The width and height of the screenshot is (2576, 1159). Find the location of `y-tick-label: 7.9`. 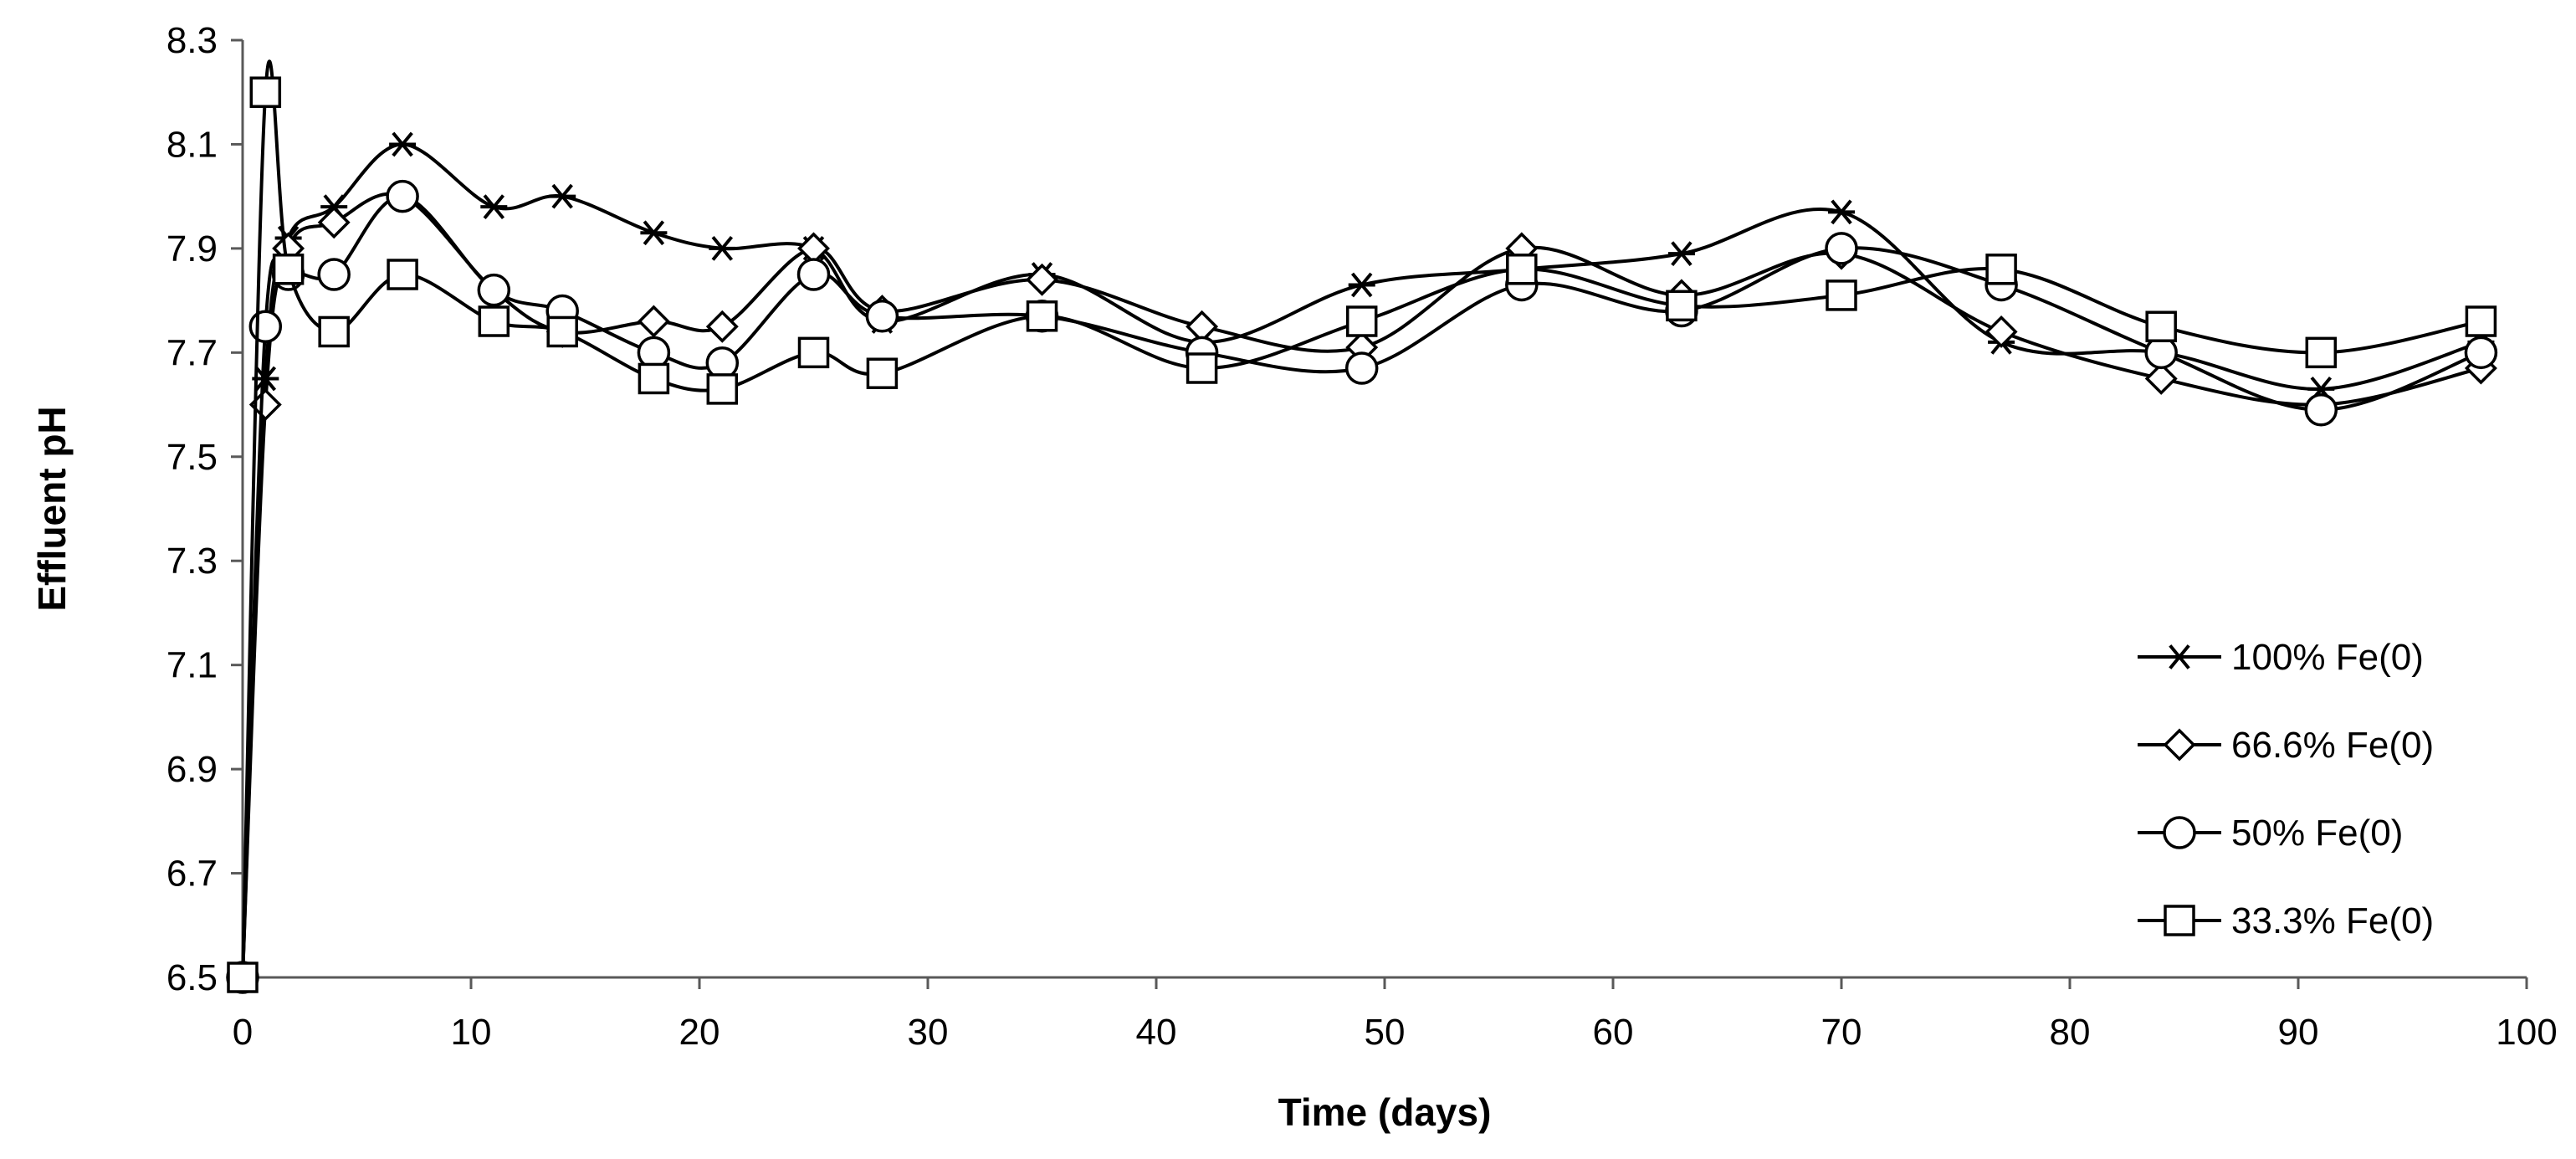

y-tick-label: 7.9 is located at coordinates (192, 248).